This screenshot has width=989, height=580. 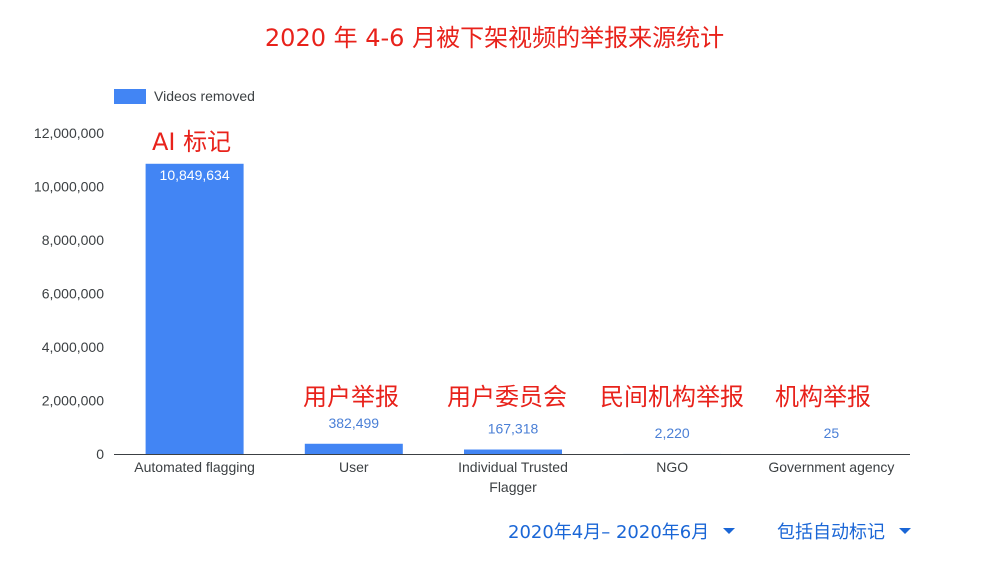 I want to click on x-tick-label: User, so click(x=354, y=467).